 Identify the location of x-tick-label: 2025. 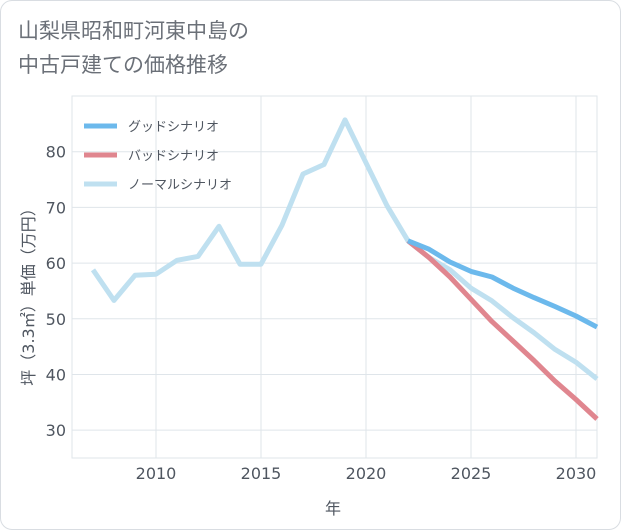
(471, 473).